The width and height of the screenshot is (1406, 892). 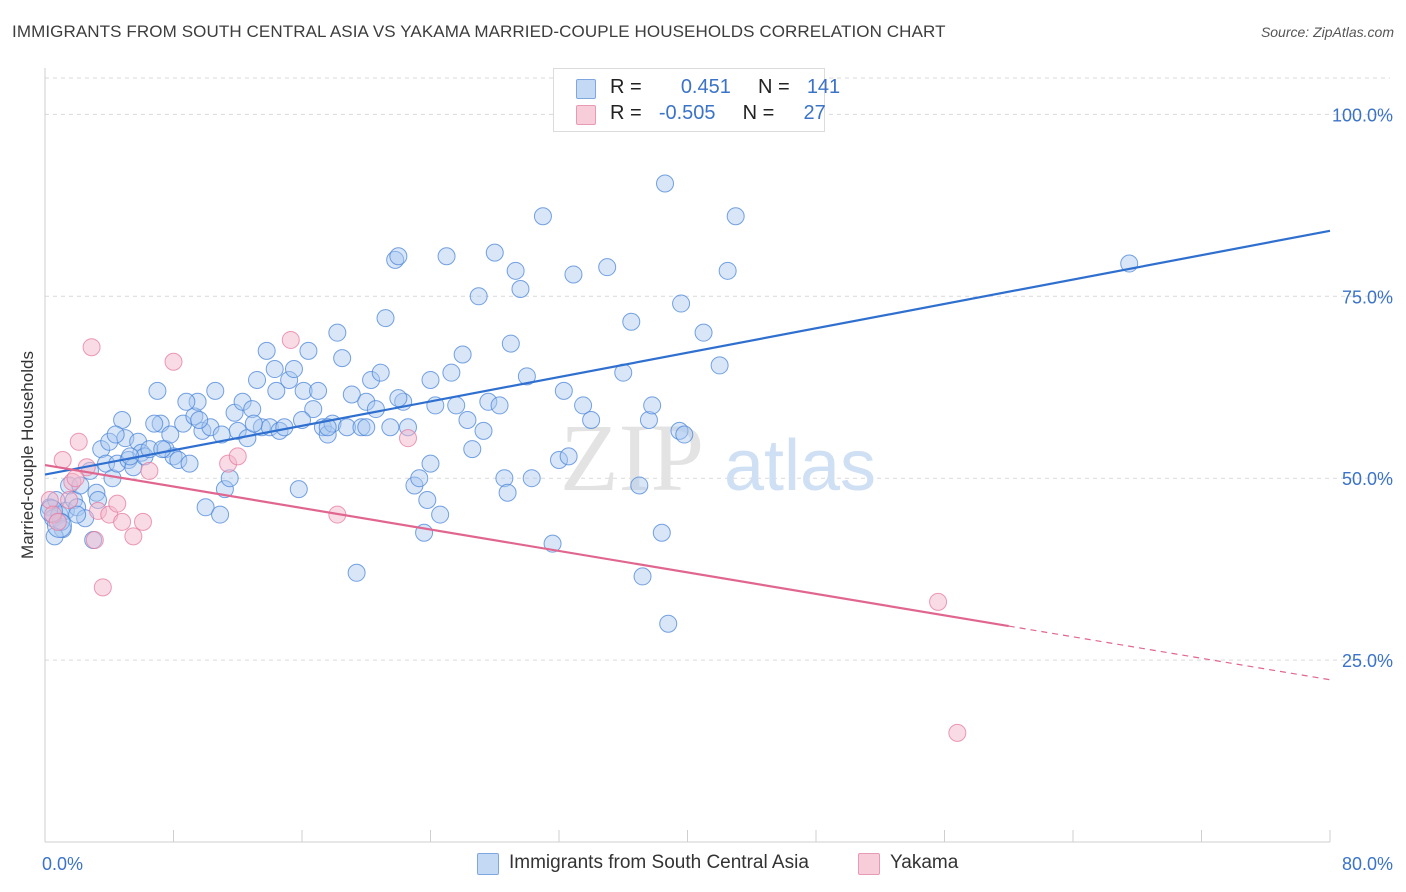 What do you see at coordinates (705, 87) in the screenshot?
I see `legend-r-value: 0.451` at bounding box center [705, 87].